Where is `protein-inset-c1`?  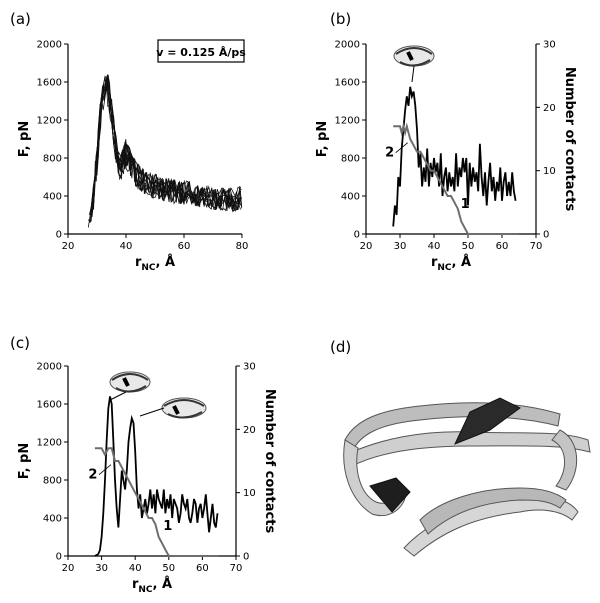
protein-inset-c1 is located at coordinates (130, 386).